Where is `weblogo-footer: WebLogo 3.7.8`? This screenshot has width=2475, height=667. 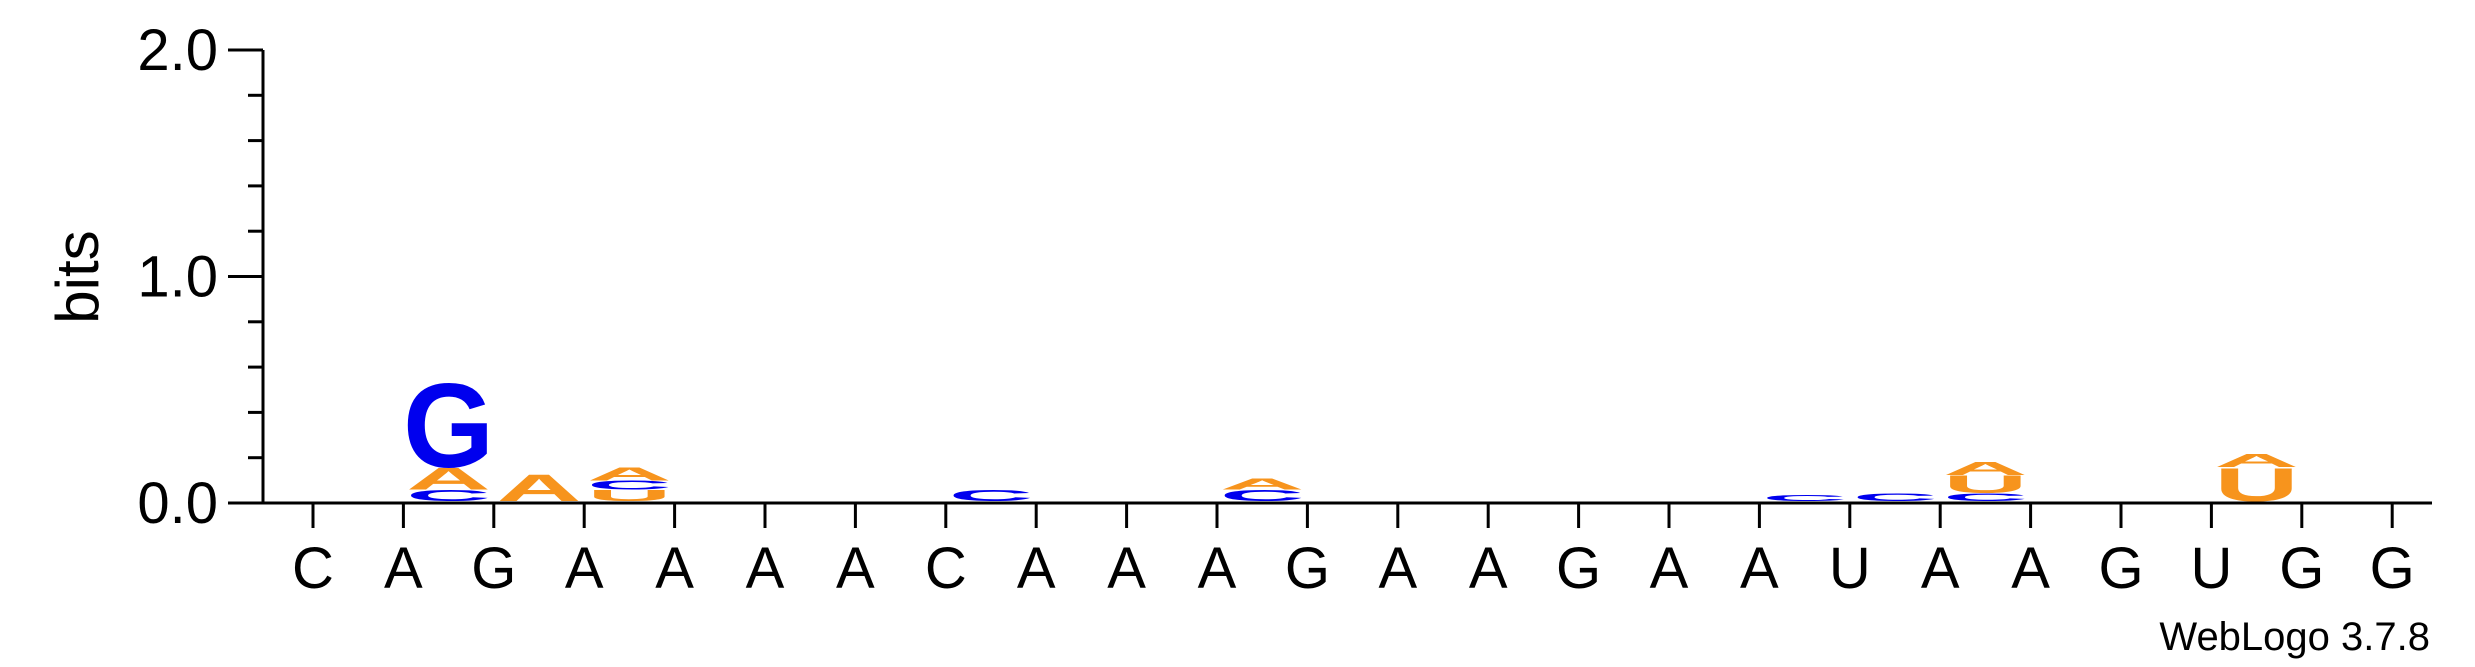
weblogo-footer: WebLogo 3.7.8 is located at coordinates (2294, 637).